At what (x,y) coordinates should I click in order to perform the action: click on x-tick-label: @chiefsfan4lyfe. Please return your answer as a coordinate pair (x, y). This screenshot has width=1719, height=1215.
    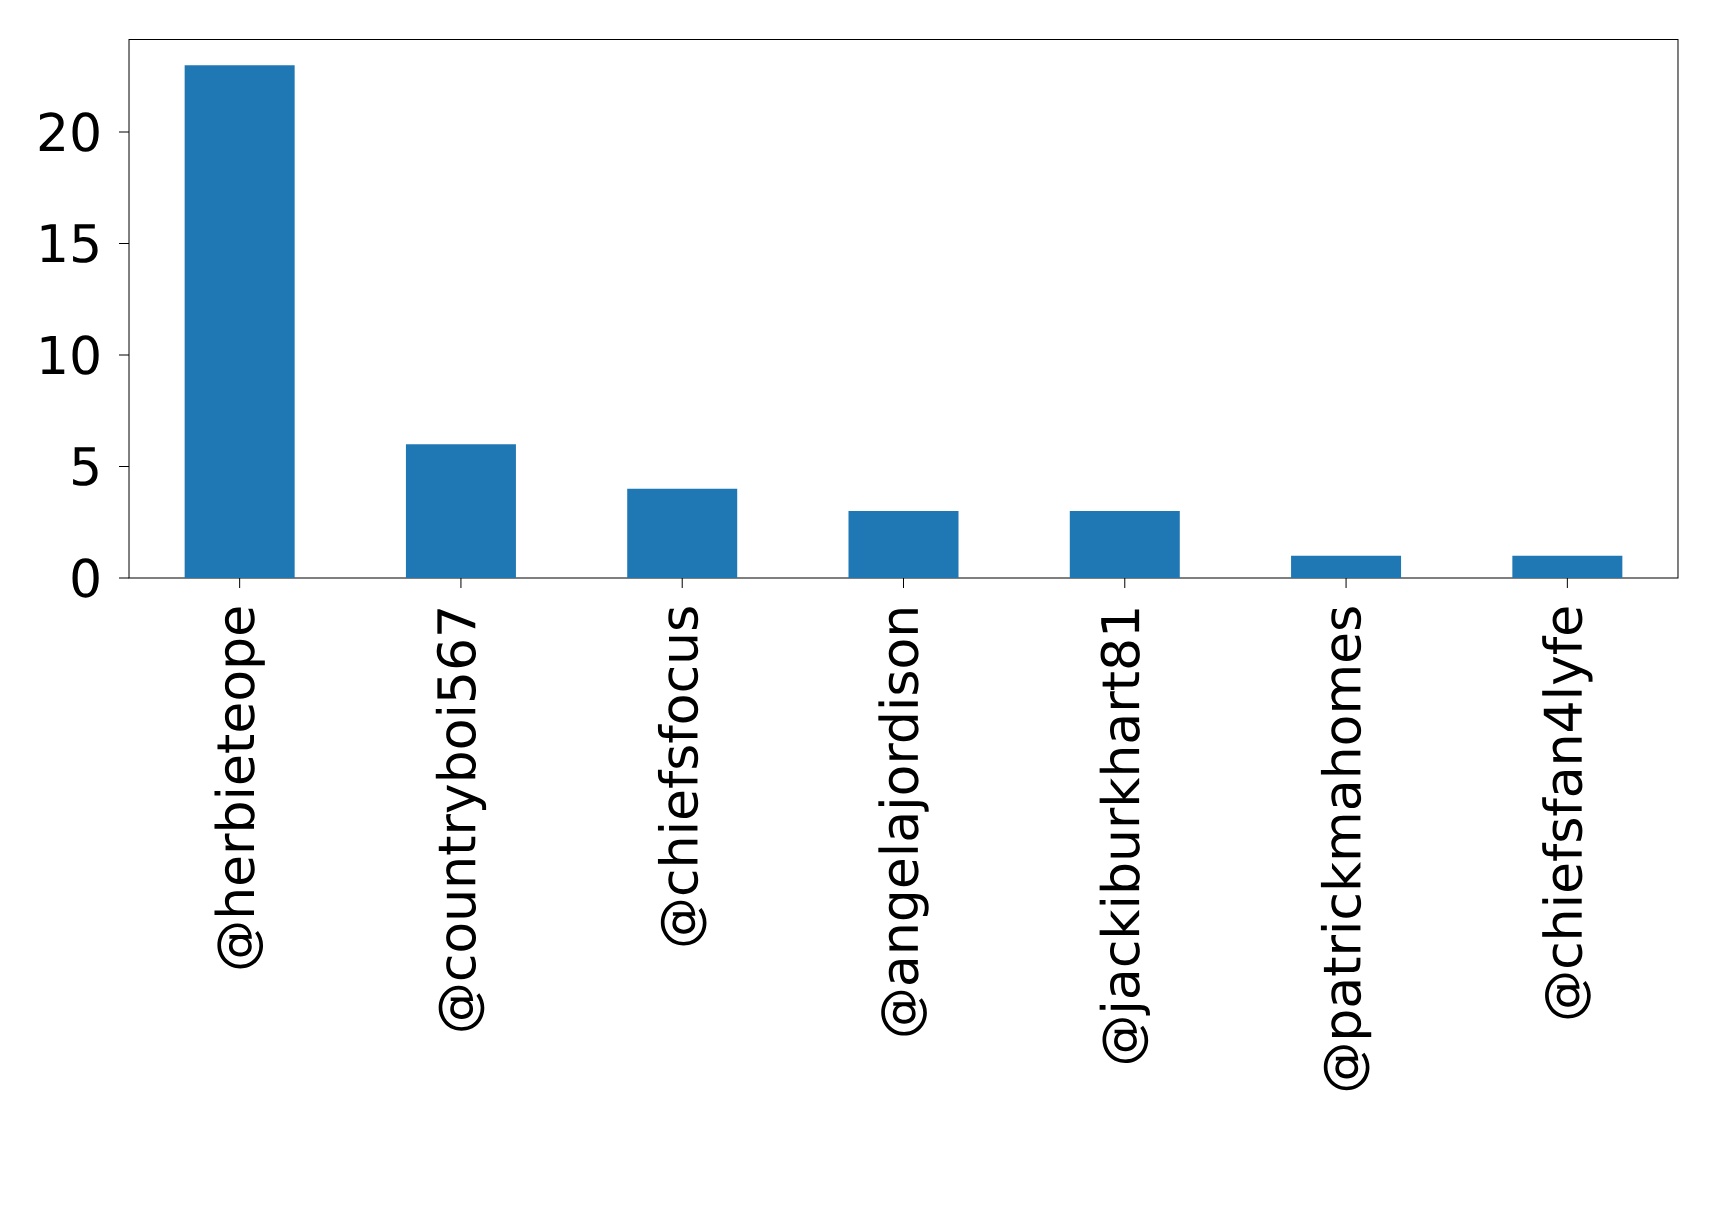
    Looking at the image, I should click on (1567, 813).